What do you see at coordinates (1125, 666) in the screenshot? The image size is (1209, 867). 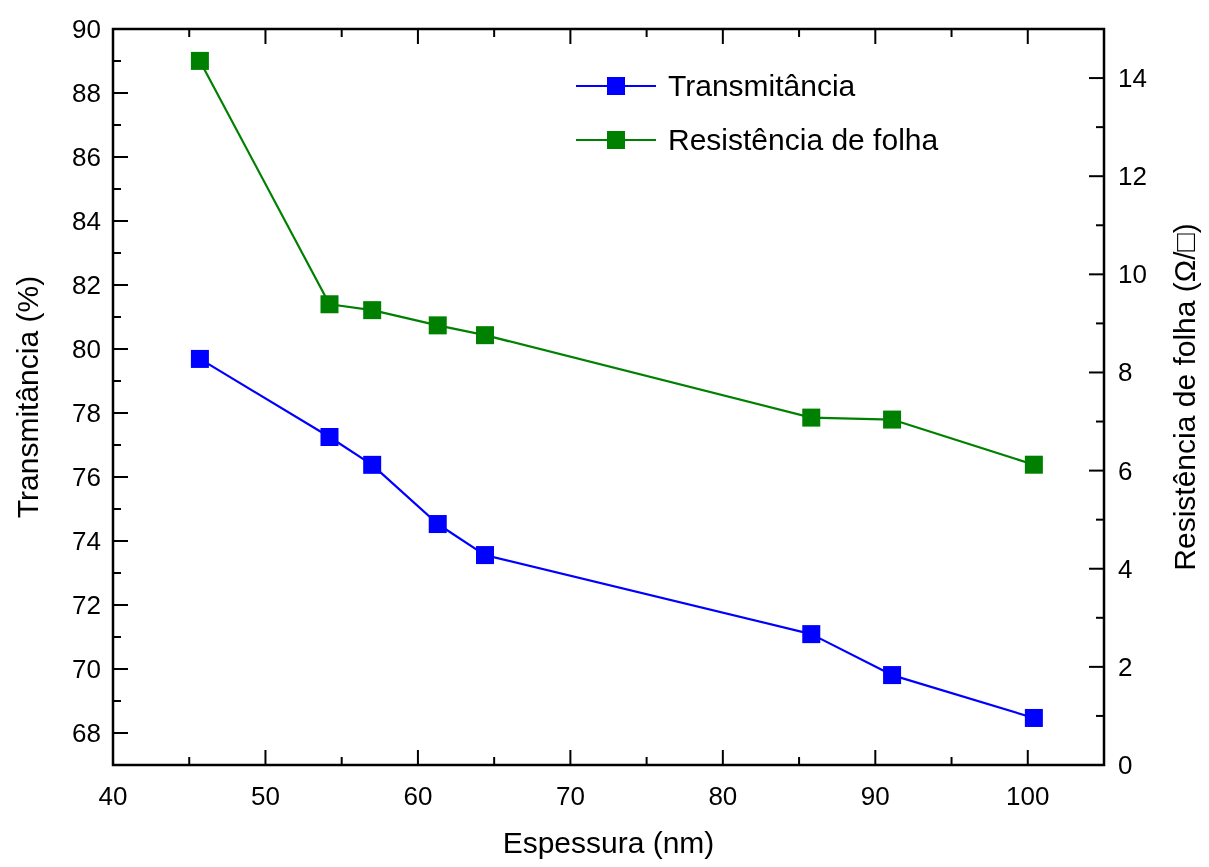 I see `y2-tick-label: 2` at bounding box center [1125, 666].